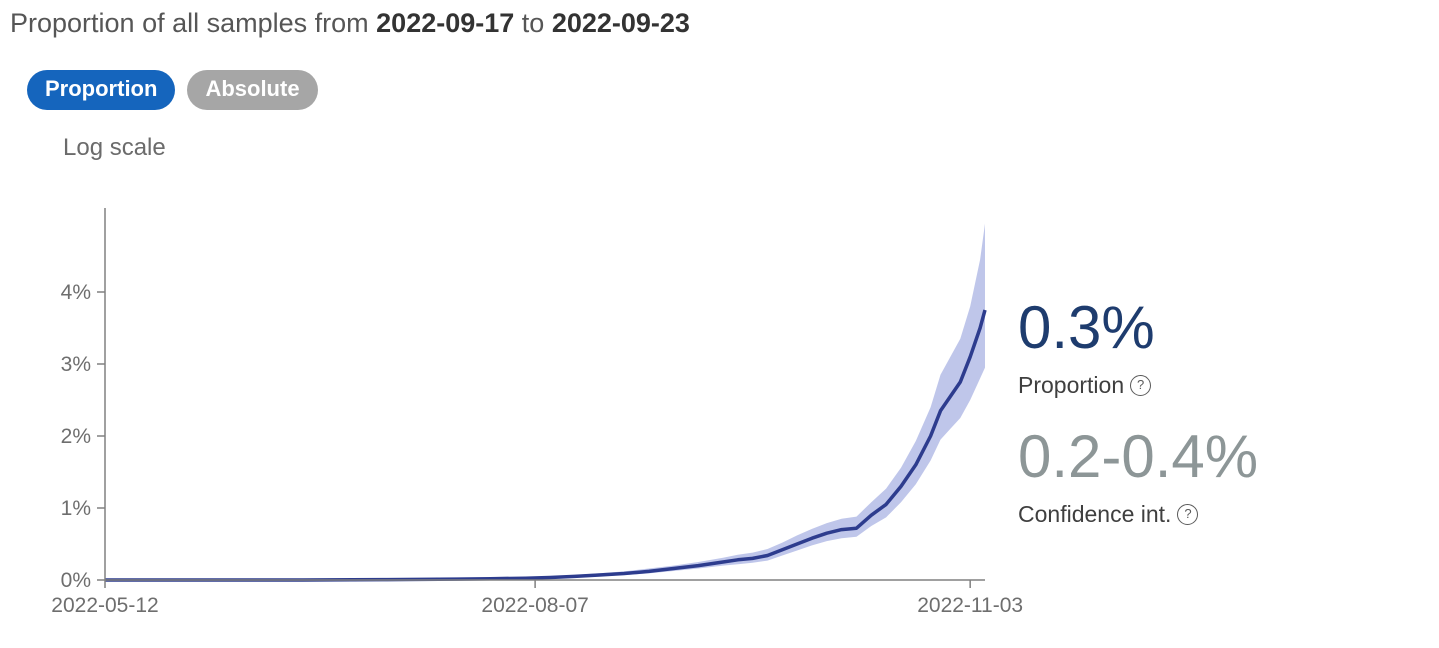 The image size is (1439, 648). I want to click on log-scale-toggle: Log scale, so click(114, 147).